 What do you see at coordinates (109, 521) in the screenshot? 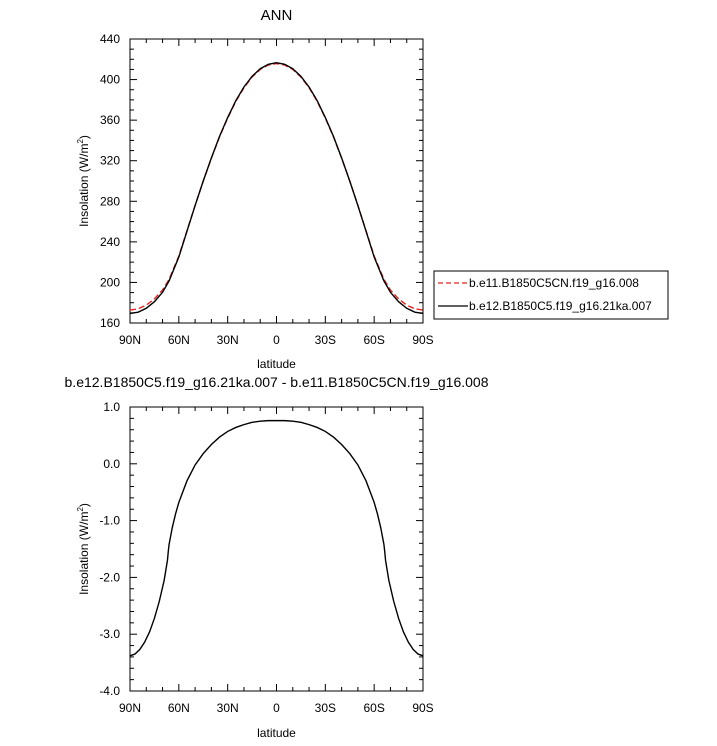
I see `y-tick-label: -1.0` at bounding box center [109, 521].